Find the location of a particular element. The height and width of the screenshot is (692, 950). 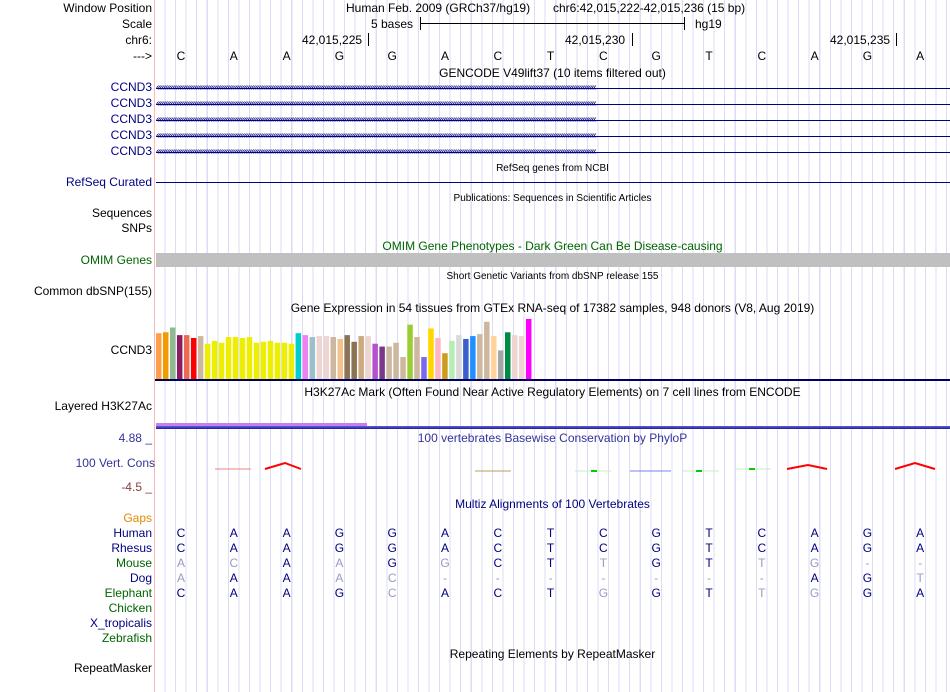

omim-label: OMIM Genes is located at coordinates (116, 260).